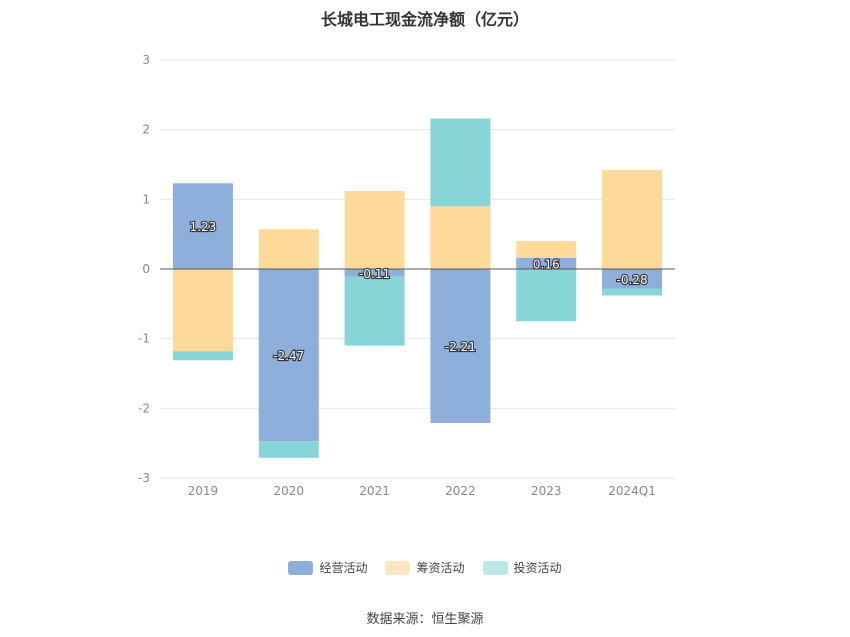 Image resolution: width=850 pixels, height=637 pixels. Describe the element at coordinates (546, 249) in the screenshot. I see `bar-筹资活动-2023` at that location.